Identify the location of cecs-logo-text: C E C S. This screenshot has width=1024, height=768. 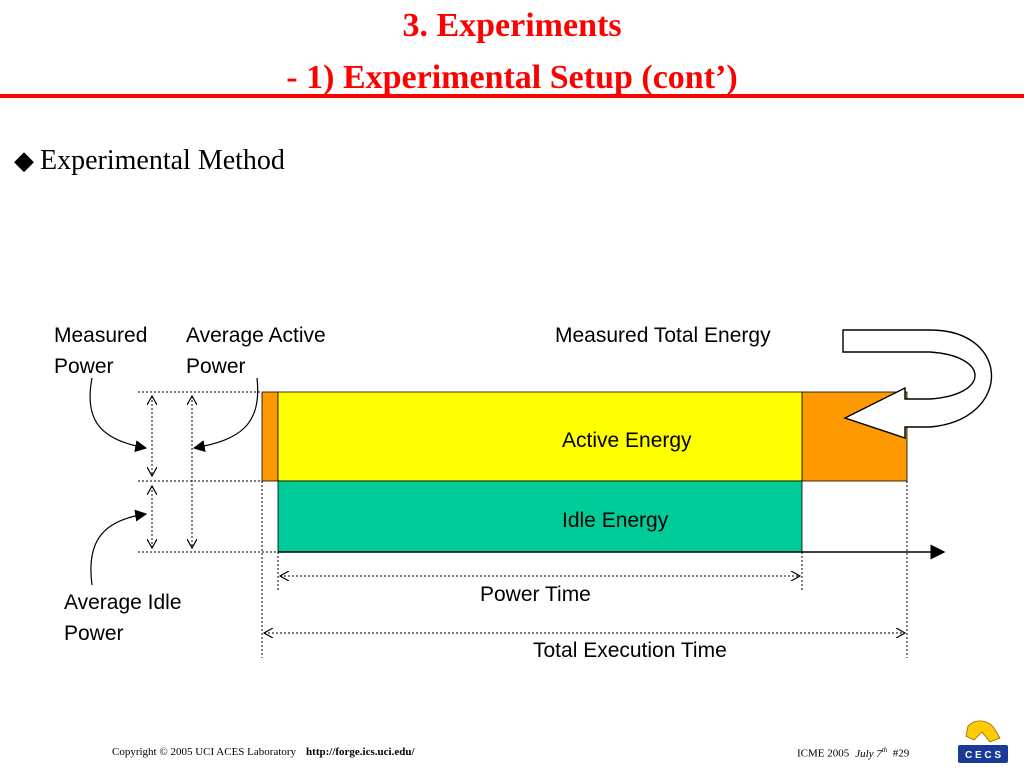
(983, 755).